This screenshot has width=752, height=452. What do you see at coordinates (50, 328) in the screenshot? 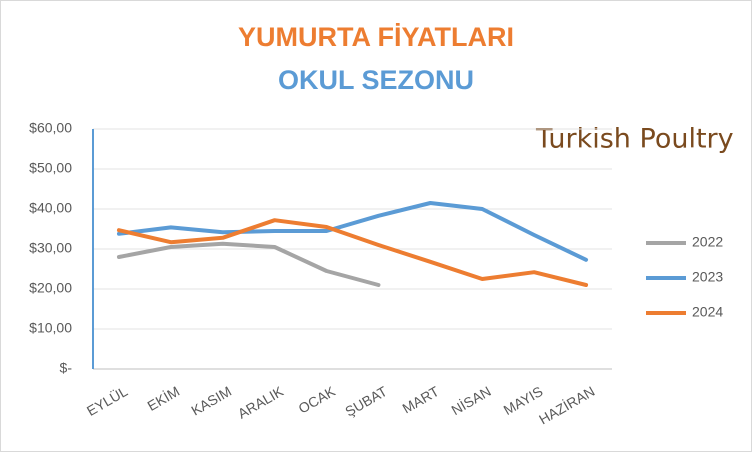
I see `y-tick-label: $10,00` at bounding box center [50, 328].